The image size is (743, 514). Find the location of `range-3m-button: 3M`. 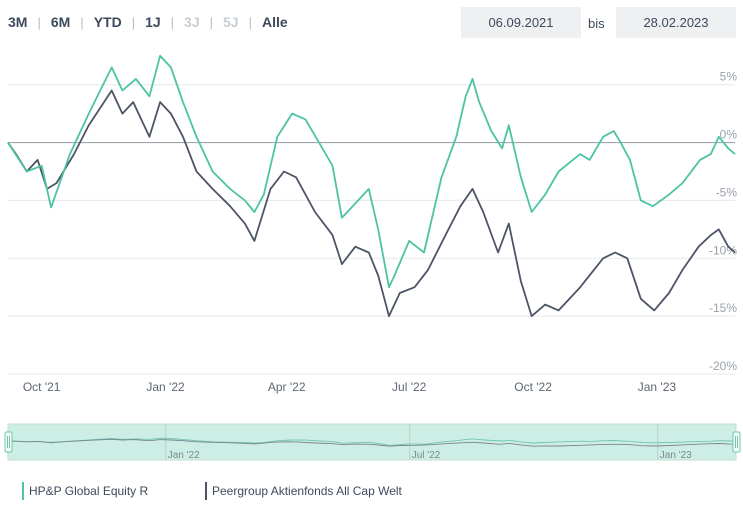

range-3m-button: 3M is located at coordinates (18, 22).